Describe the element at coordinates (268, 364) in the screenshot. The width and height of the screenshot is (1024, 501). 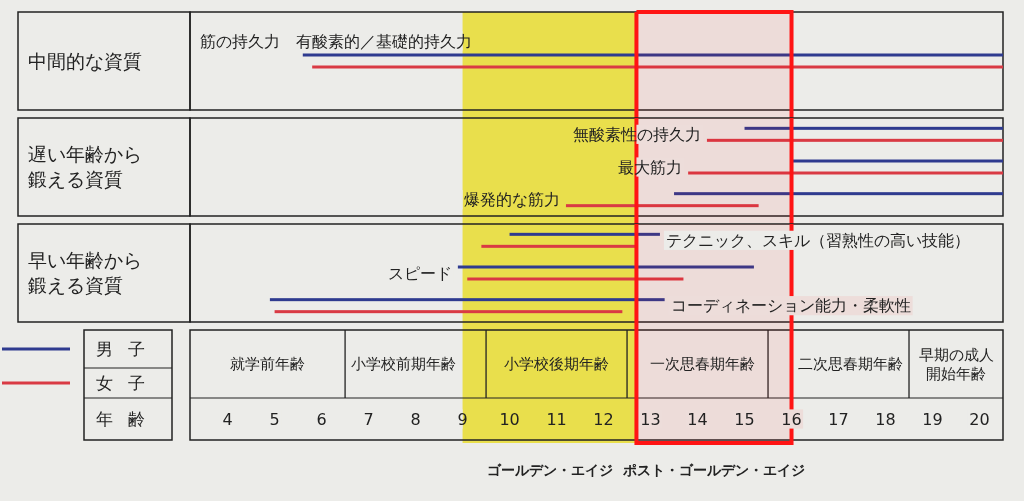
I see `text: 就学前年齢` at that location.